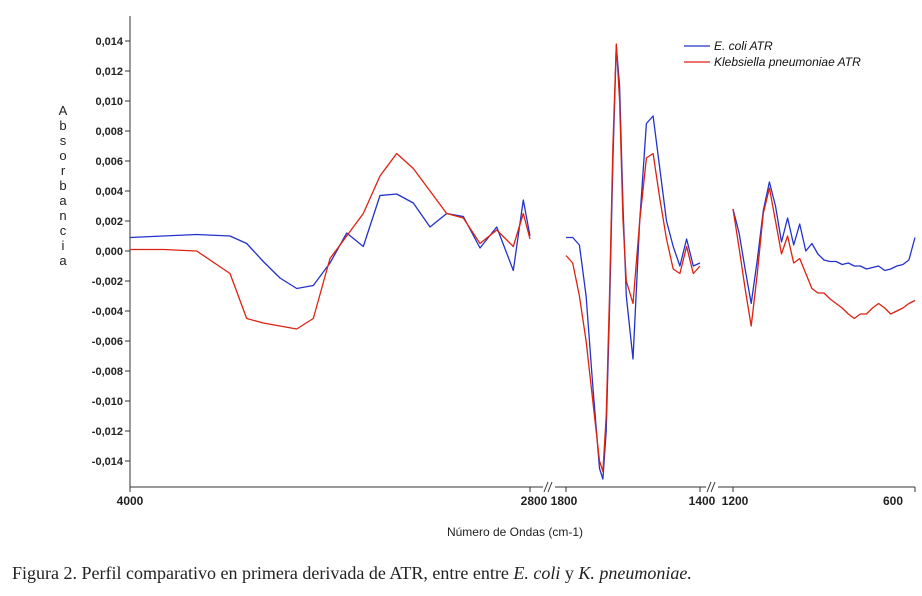  What do you see at coordinates (107, 432) in the screenshot?
I see `y-tick-label: -0,012` at bounding box center [107, 432].